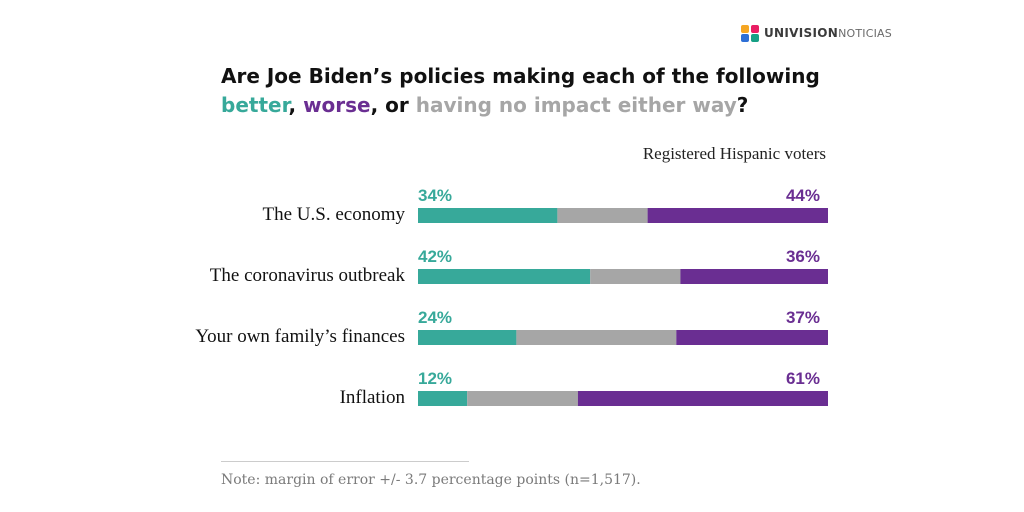 The image size is (1024, 512). Describe the element at coordinates (576, 105) in the screenshot. I see `title-no-impact: having no impact either way` at that location.